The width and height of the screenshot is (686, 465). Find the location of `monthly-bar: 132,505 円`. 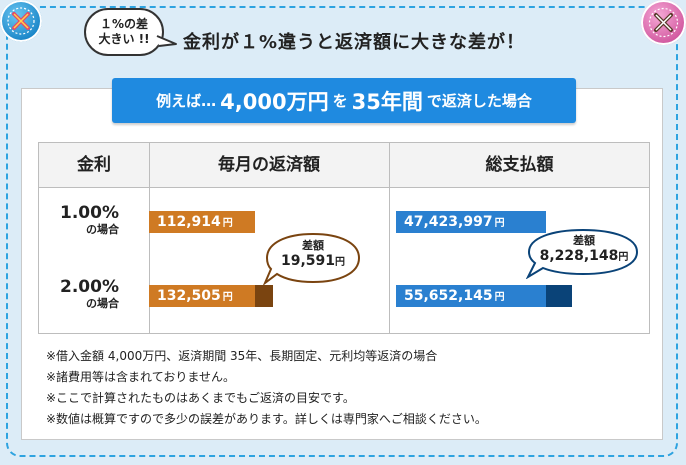

monthly-bar: 132,505 円 is located at coordinates (202, 296).